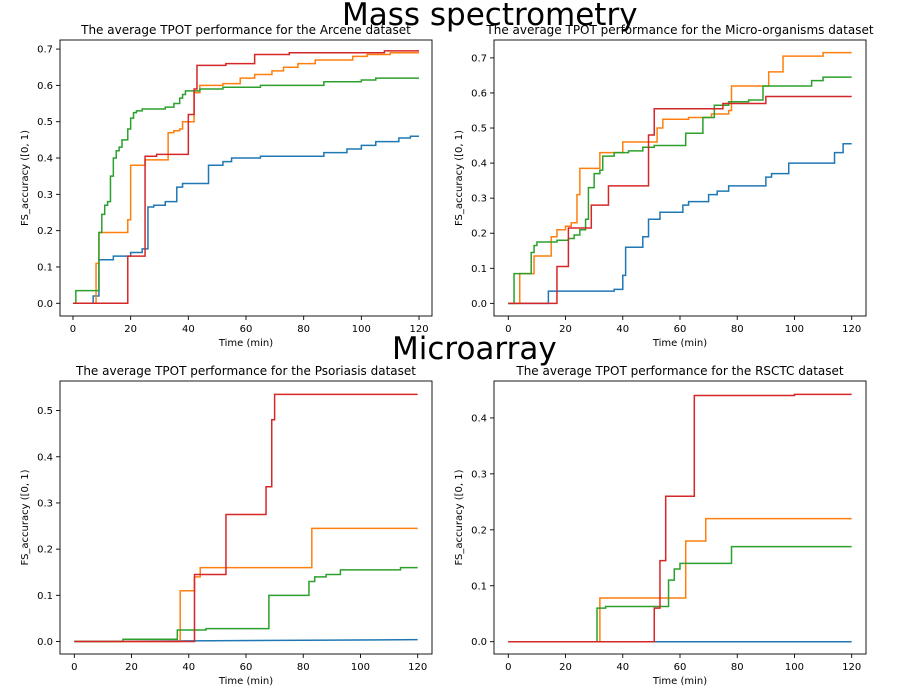  What do you see at coordinates (490, 16) in the screenshot?
I see `section-title-mass-spectrometry: Mass spectrometry` at bounding box center [490, 16].